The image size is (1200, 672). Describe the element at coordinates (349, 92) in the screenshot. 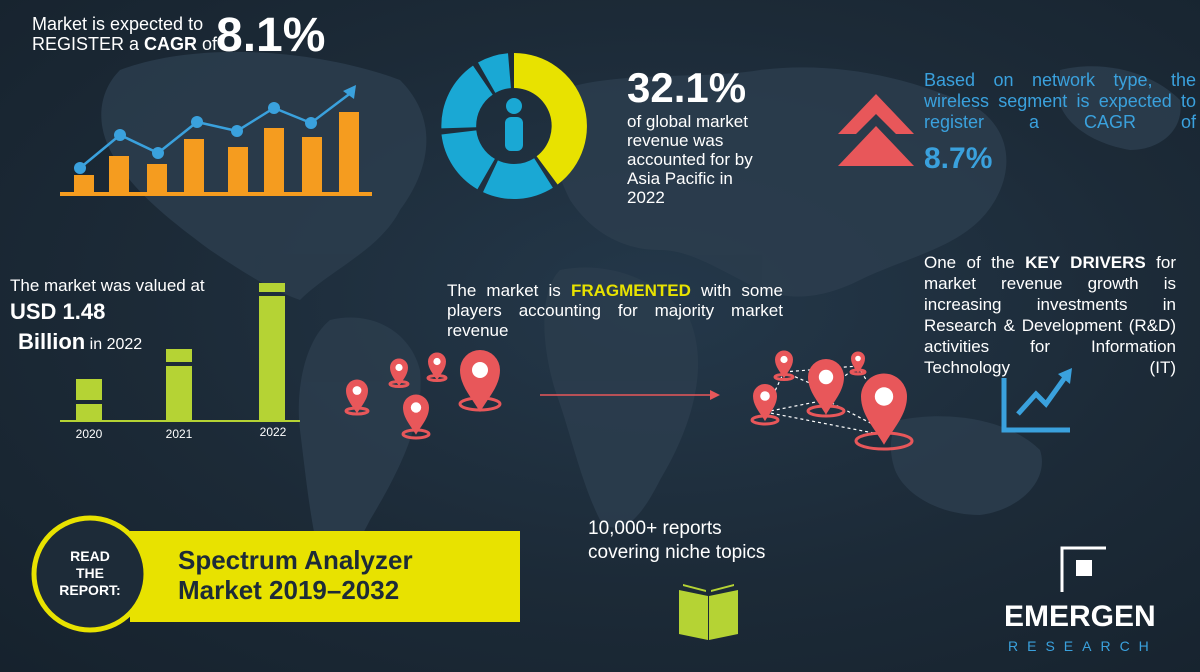

I see `trend-arrow-icon` at that location.